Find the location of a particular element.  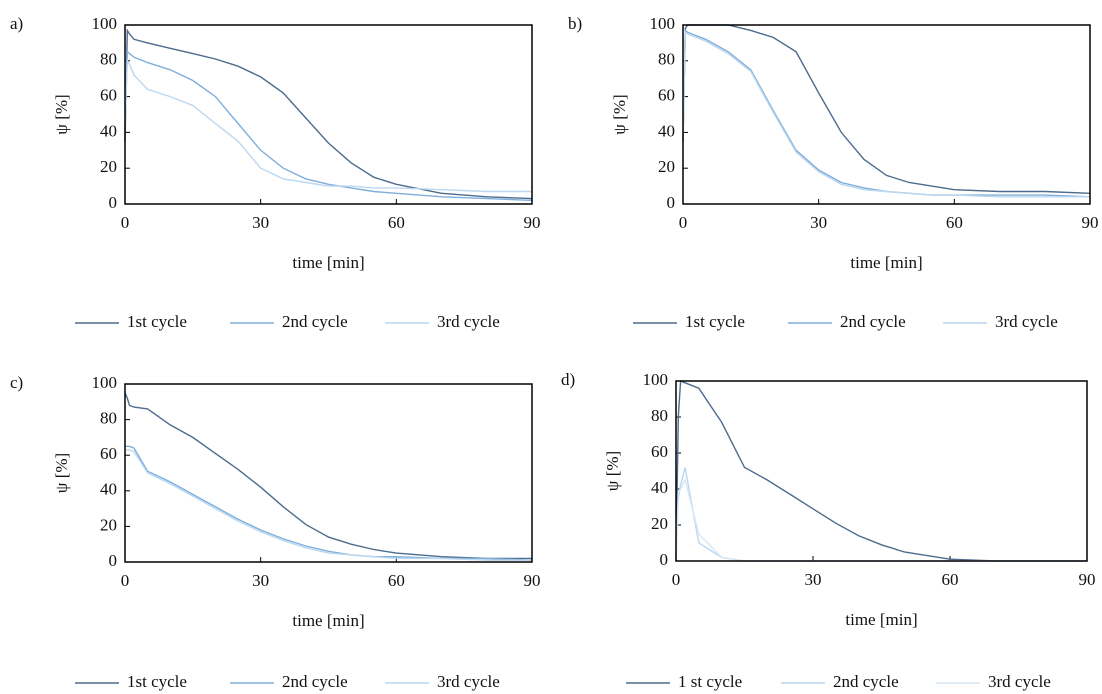

panel-label: d) is located at coordinates (568, 379).